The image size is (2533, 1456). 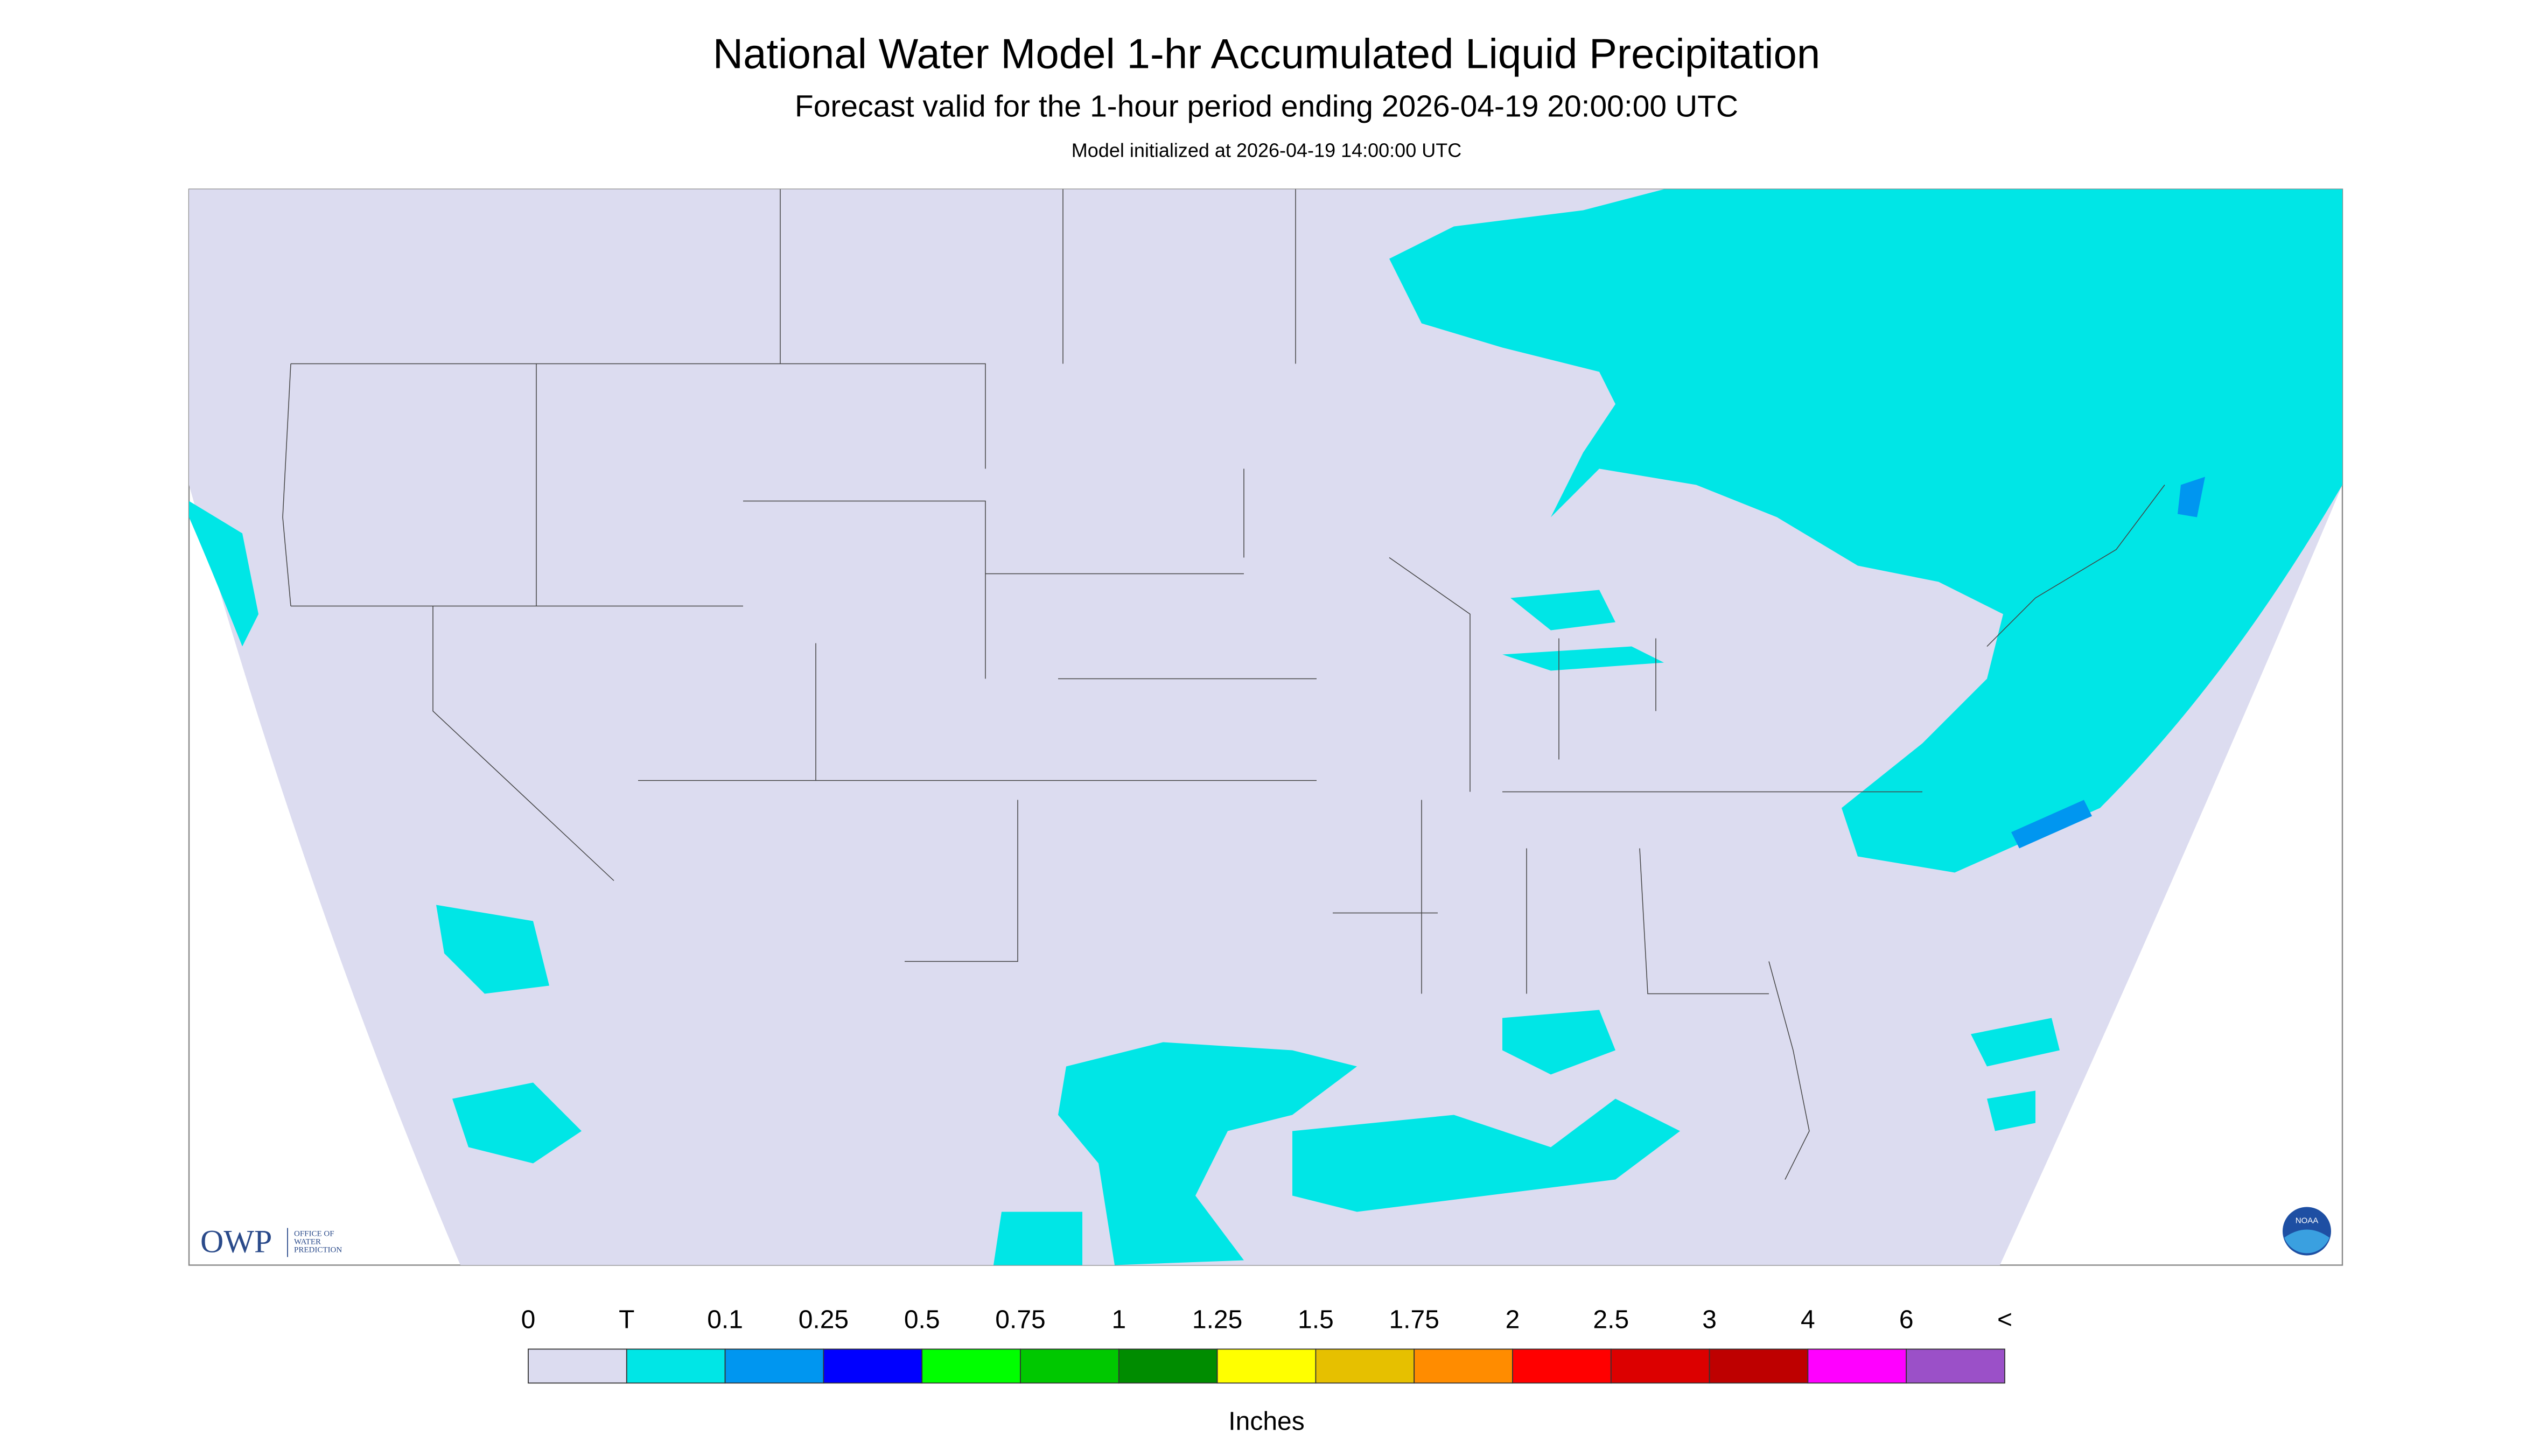 I want to click on legend-label: 4, so click(x=1808, y=1320).